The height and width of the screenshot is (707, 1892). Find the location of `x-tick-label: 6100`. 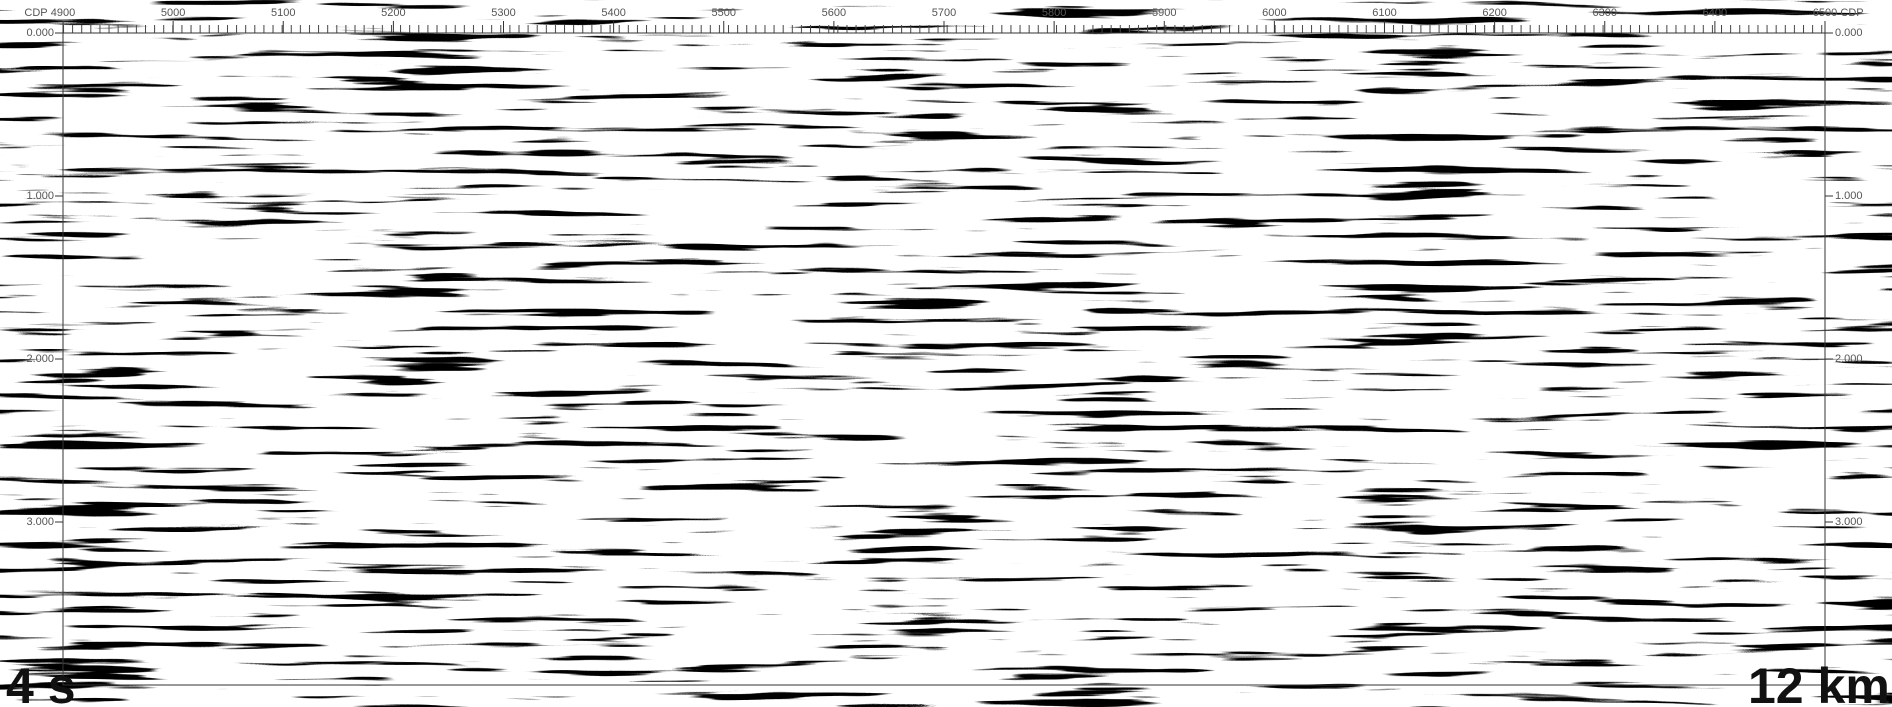

x-tick-label: 6100 is located at coordinates (1384, 13).